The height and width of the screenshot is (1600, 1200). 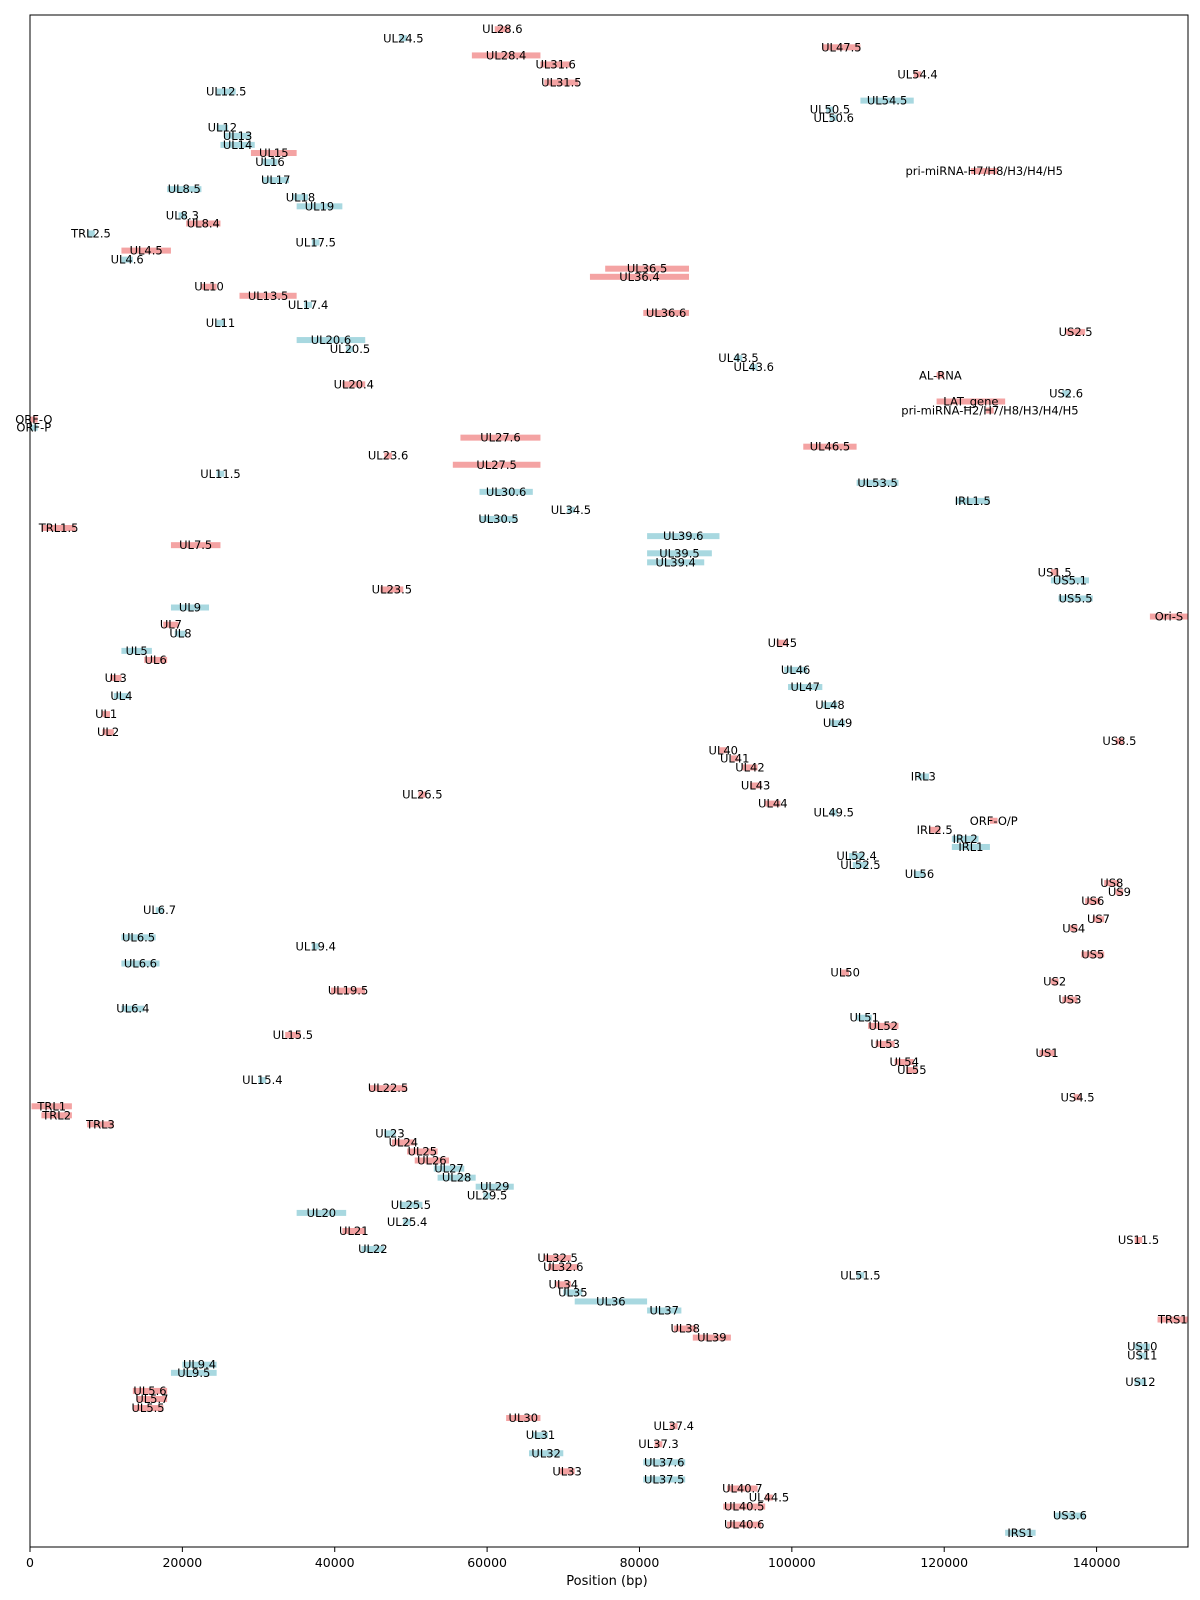 I want to click on gene-label: US12, so click(x=1140, y=1382).